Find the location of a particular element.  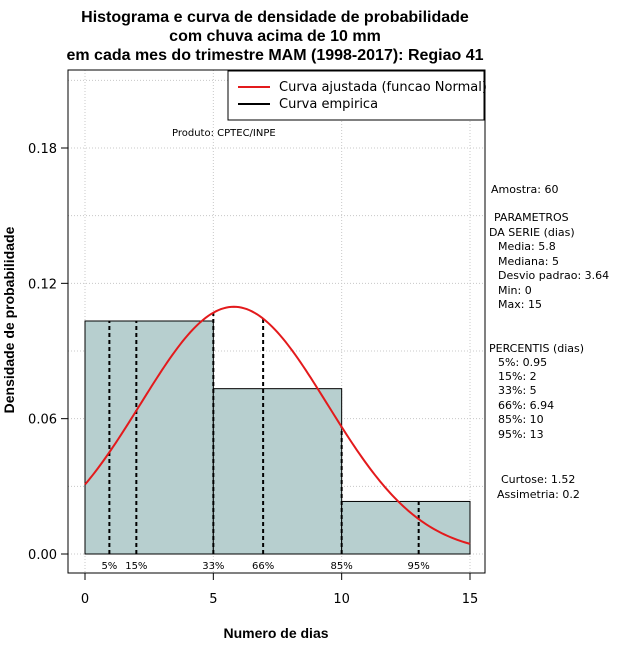

y-axis: 0.00 0.06 0.12 0.18 is located at coordinates (48, 352).